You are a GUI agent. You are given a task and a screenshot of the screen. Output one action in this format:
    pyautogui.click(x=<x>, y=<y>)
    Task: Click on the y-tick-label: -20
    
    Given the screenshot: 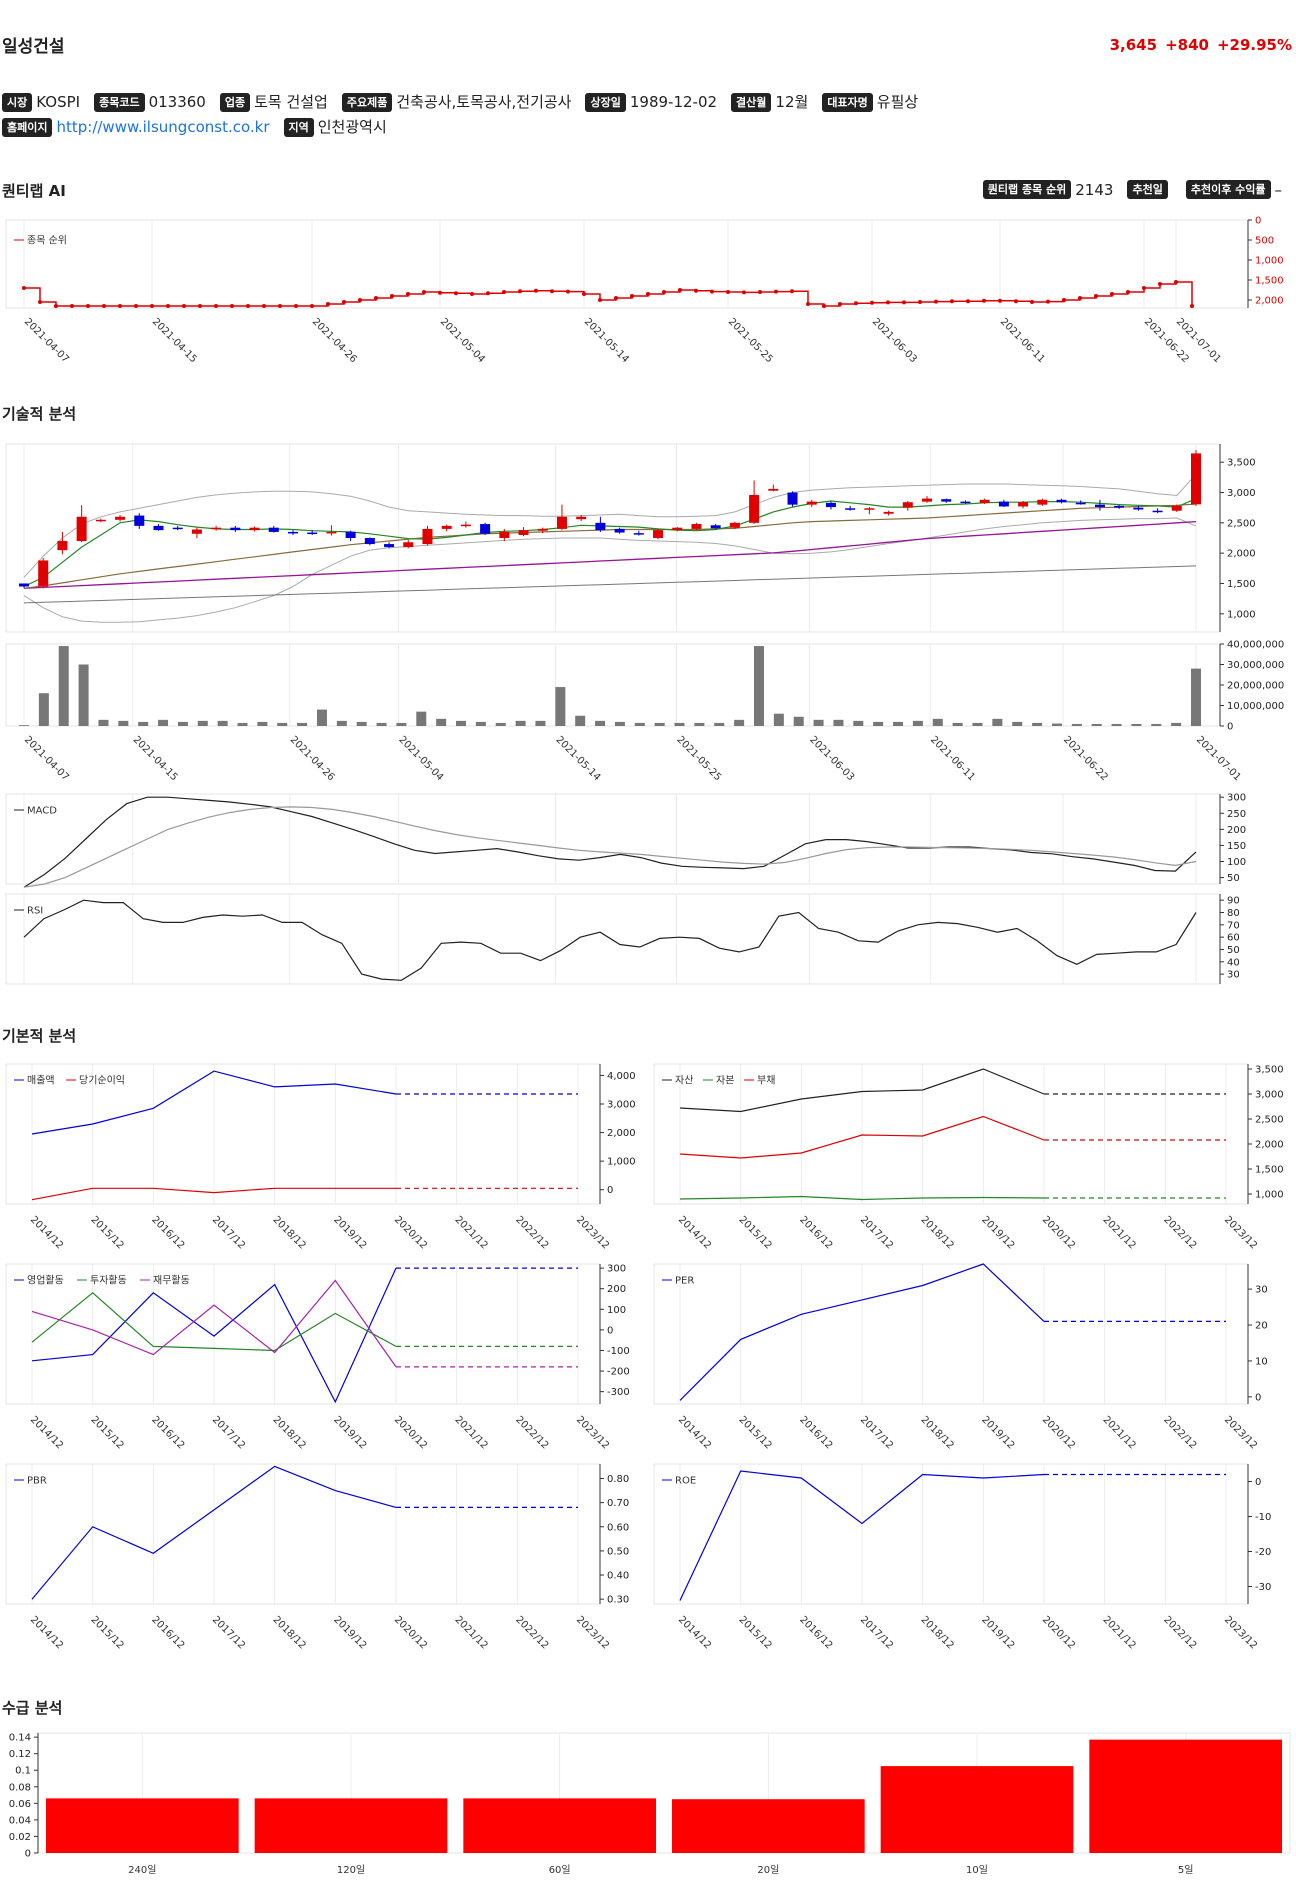 What is the action you would take?
    pyautogui.click(x=1263, y=1552)
    